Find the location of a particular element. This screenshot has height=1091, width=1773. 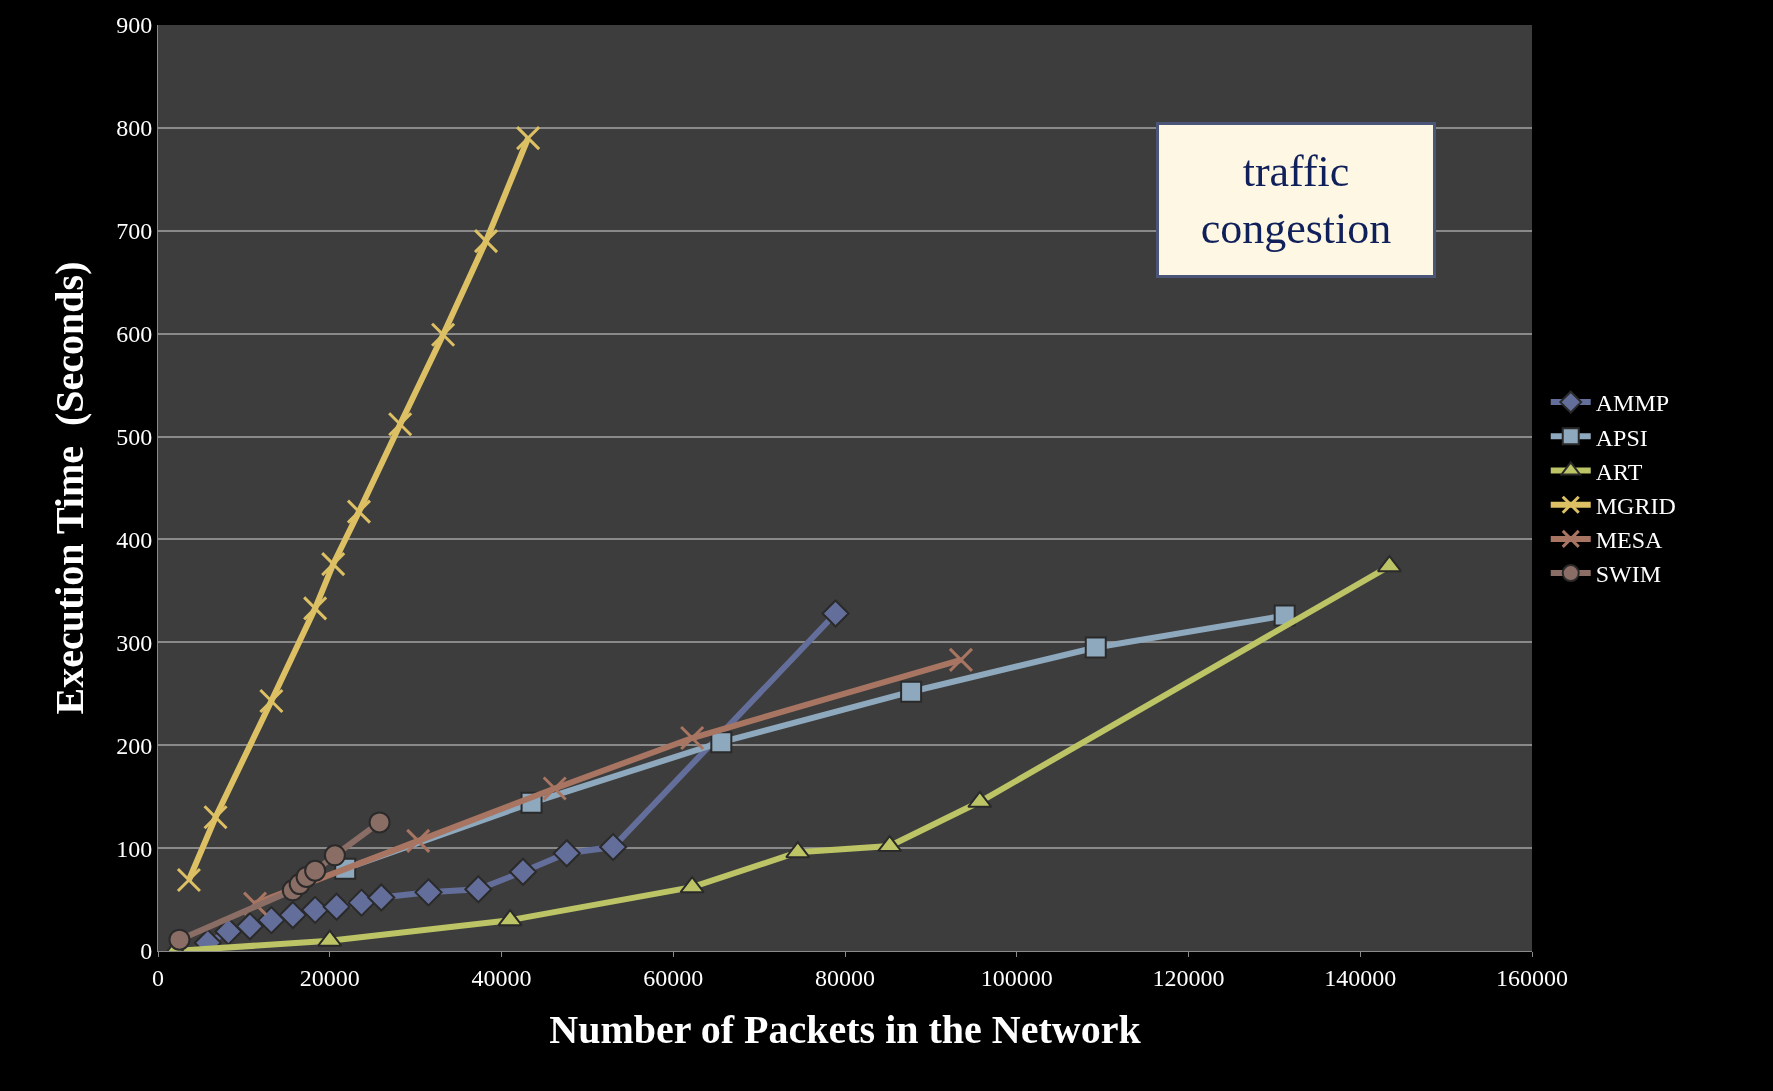

legend-label: AMMP is located at coordinates (1632, 403).